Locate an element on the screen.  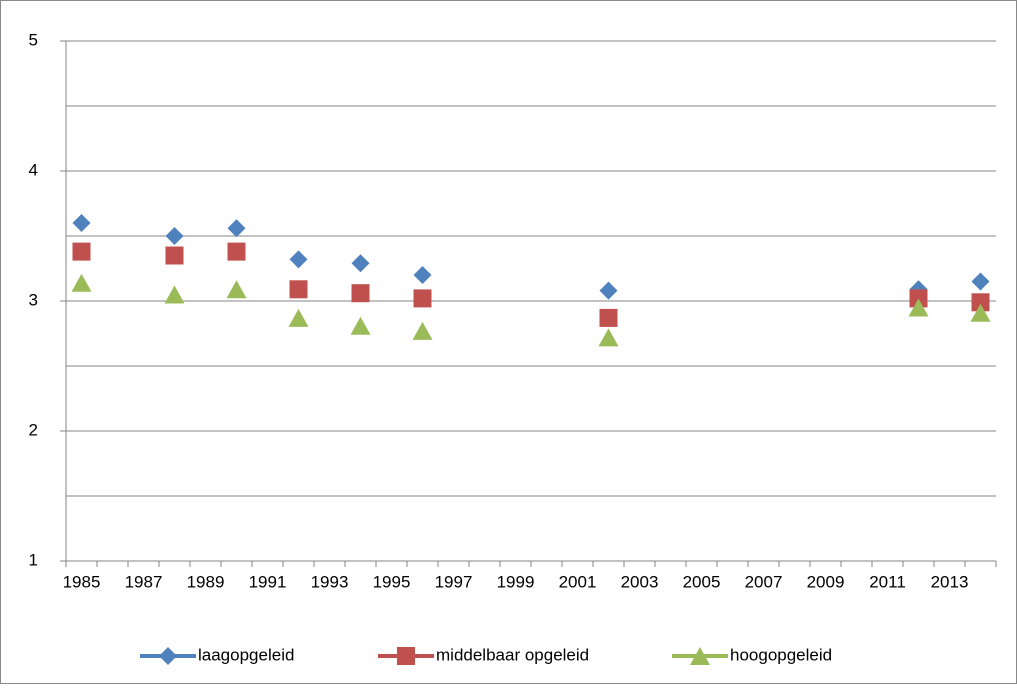
x-tick-label: 2011 is located at coordinates (887, 581).